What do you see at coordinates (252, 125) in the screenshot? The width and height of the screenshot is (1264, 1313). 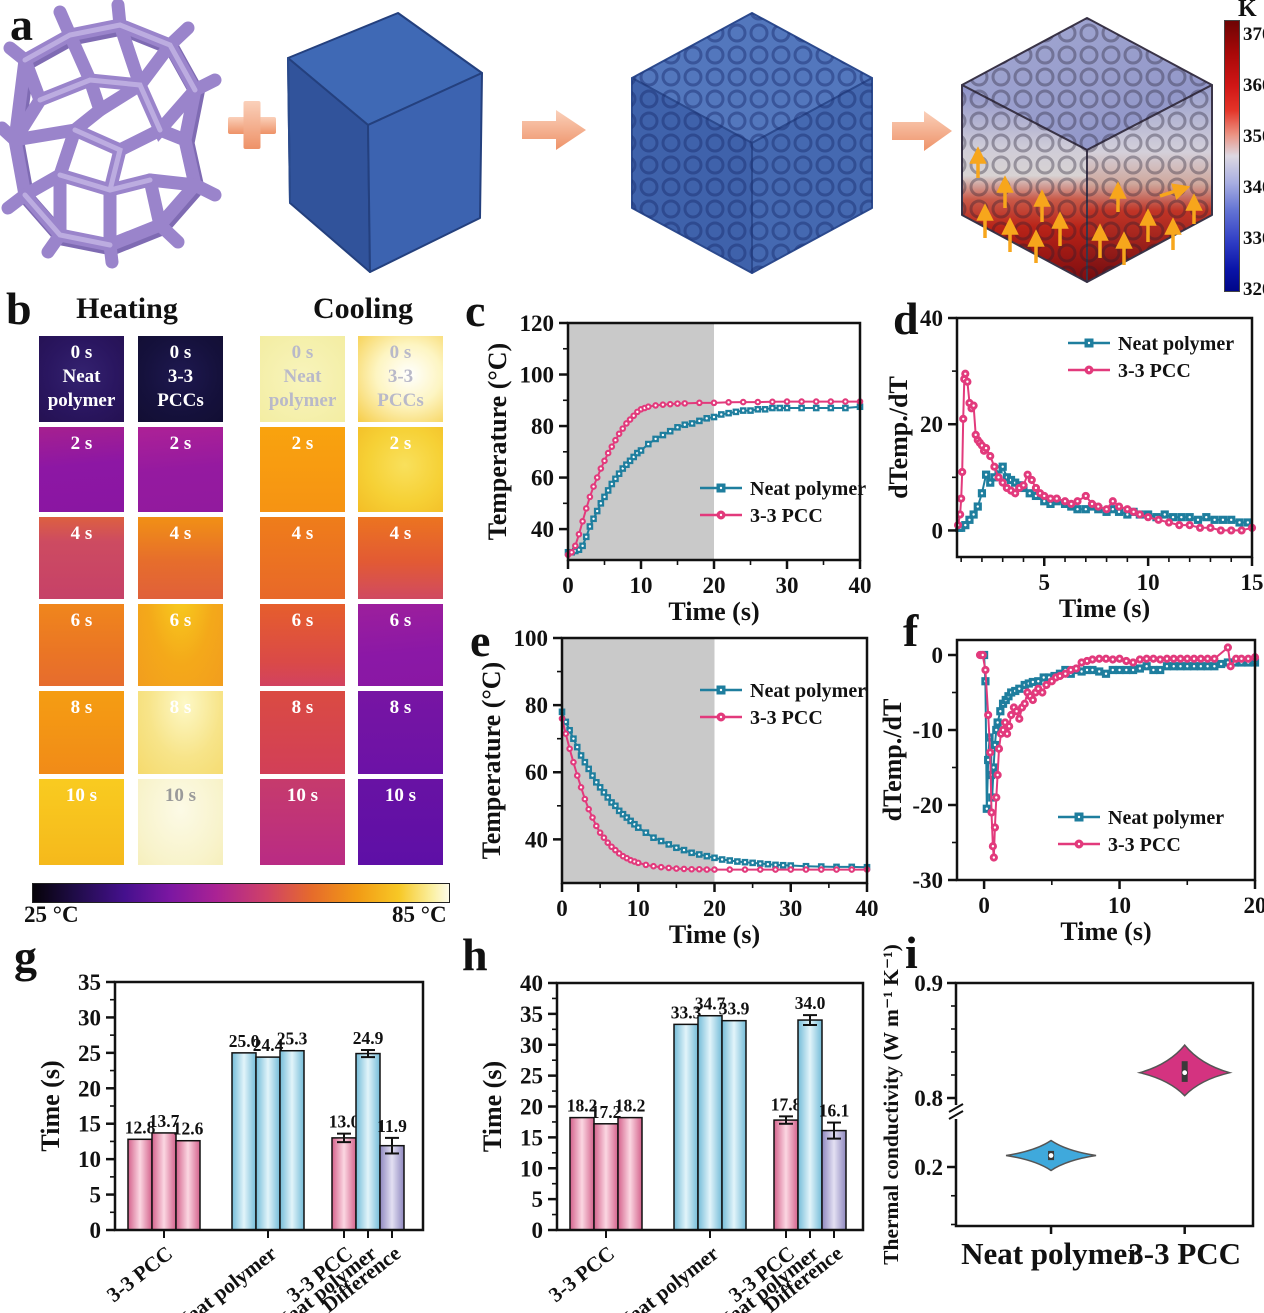 I see `plus-icon` at bounding box center [252, 125].